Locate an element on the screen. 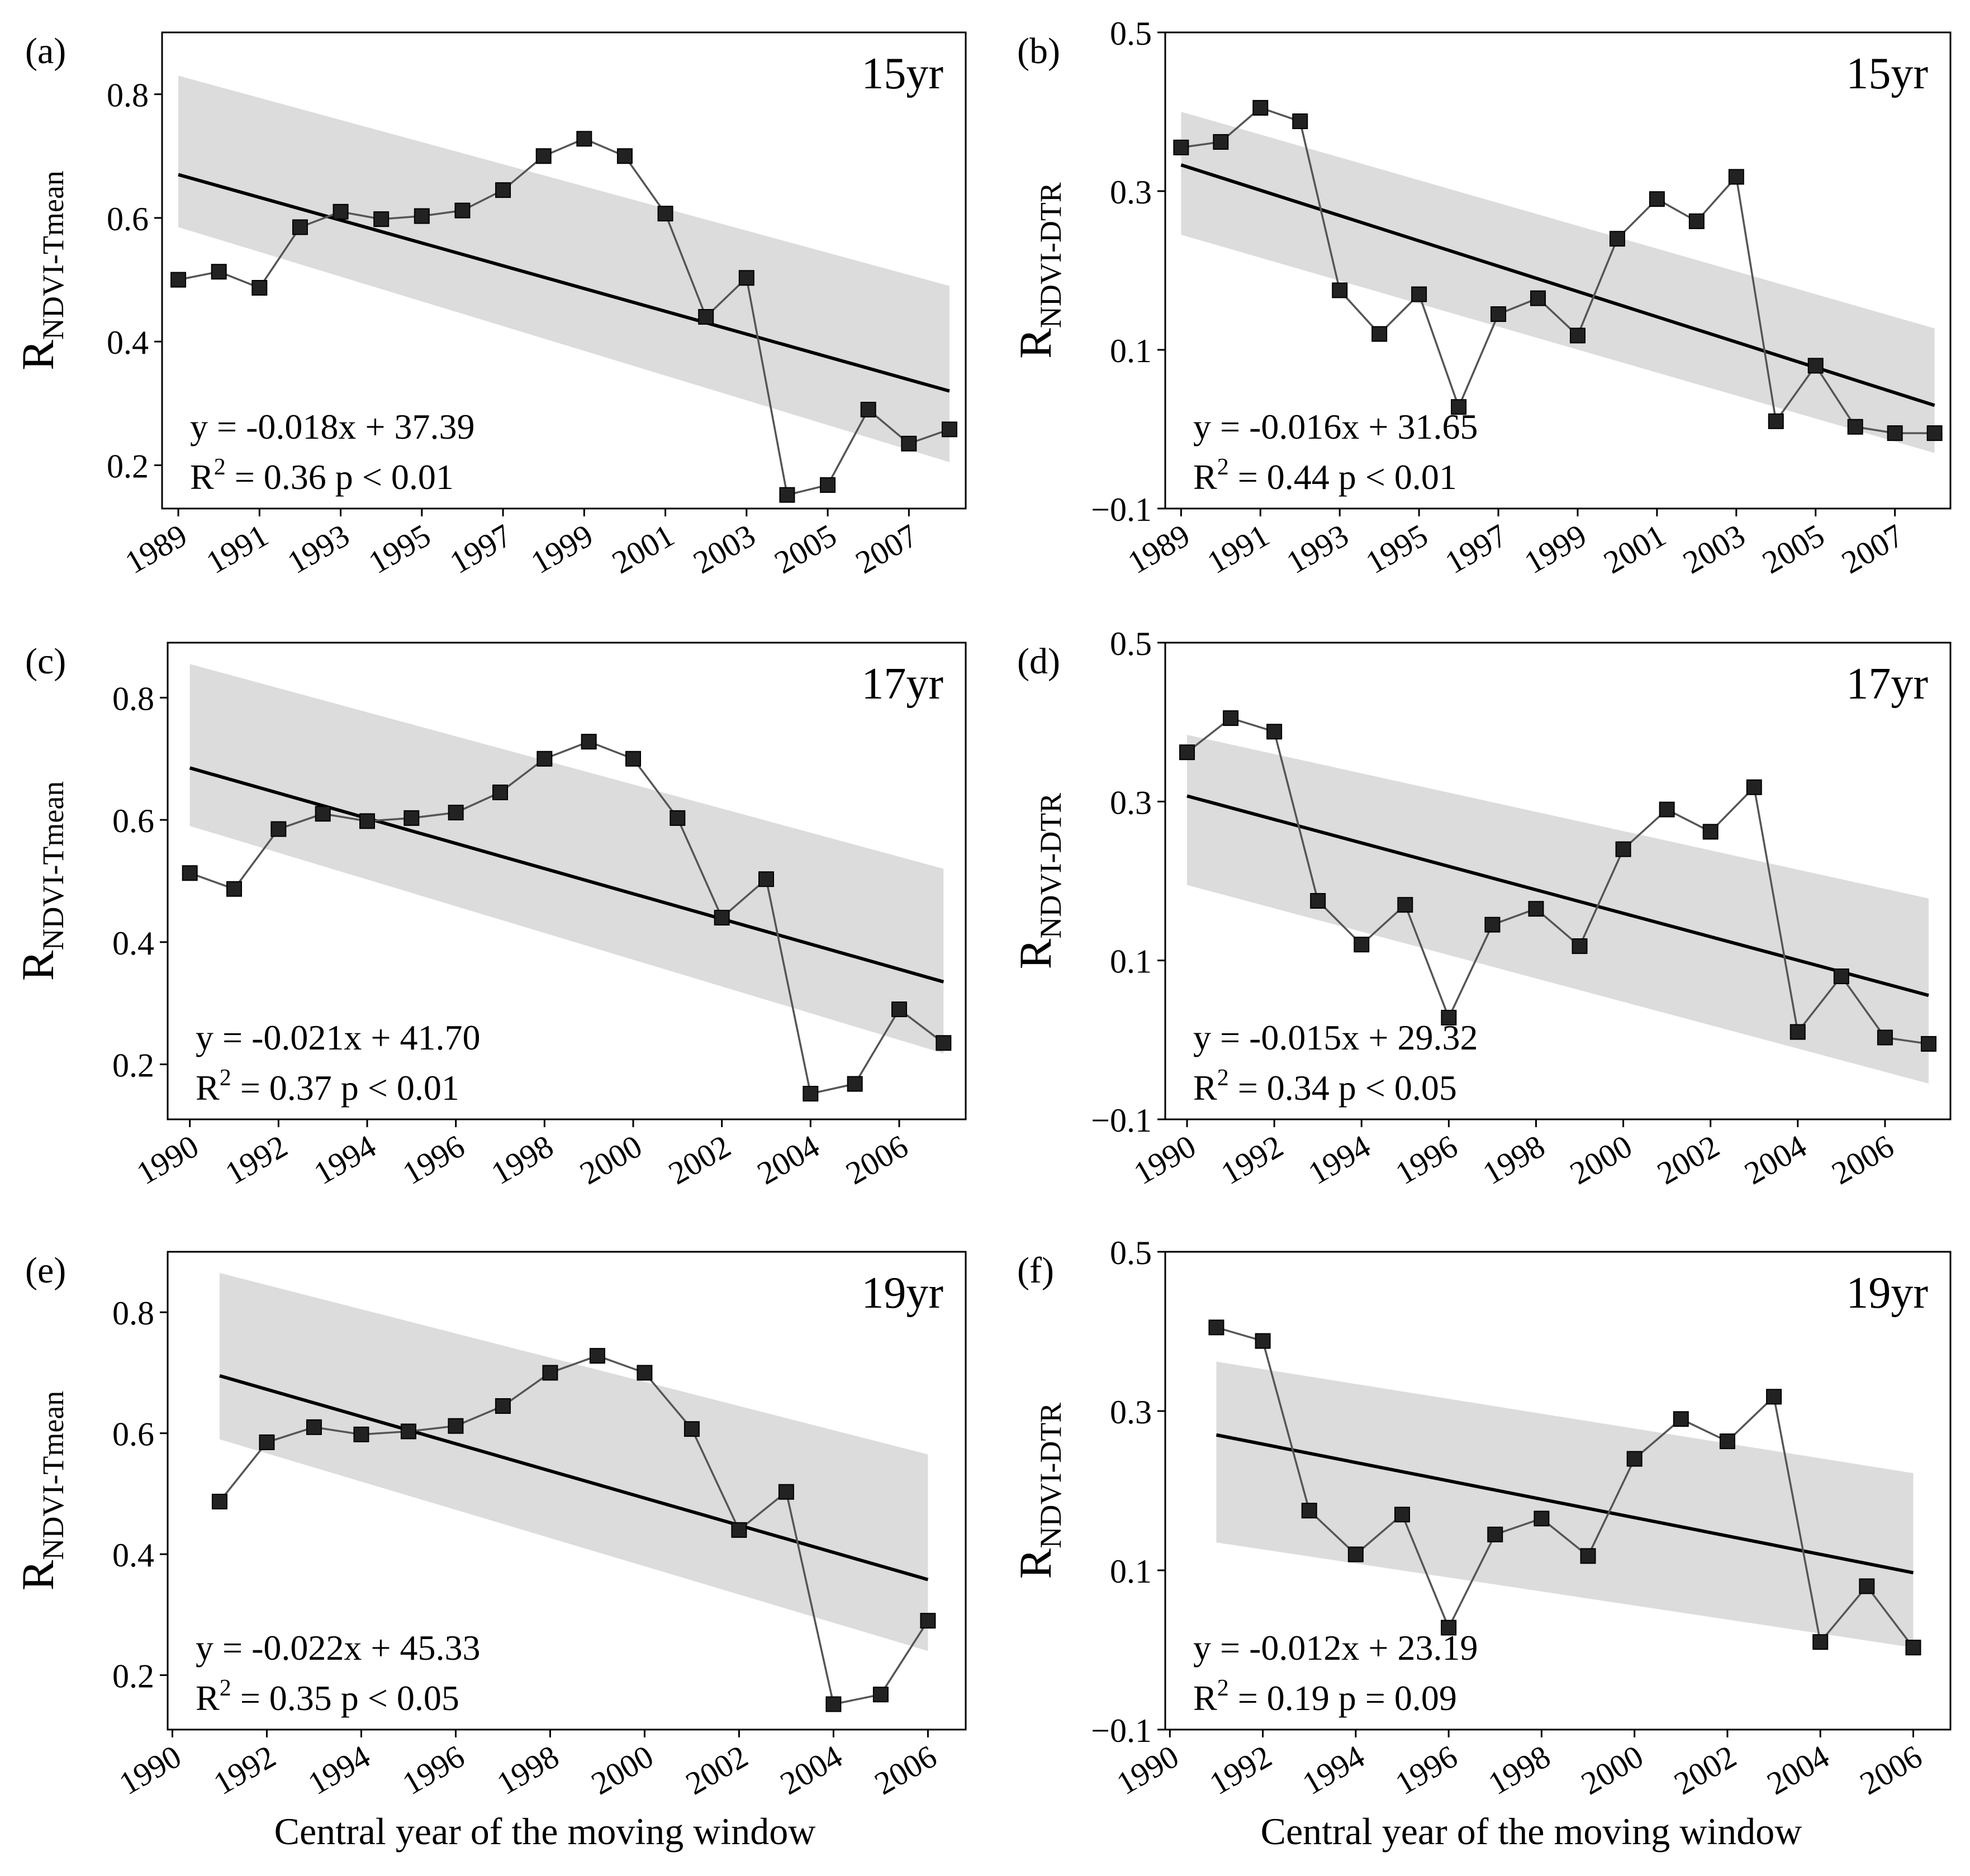 This screenshot has width=1970, height=1876. regression-equation: y = -0.021x + 41.70 is located at coordinates (339, 1037).